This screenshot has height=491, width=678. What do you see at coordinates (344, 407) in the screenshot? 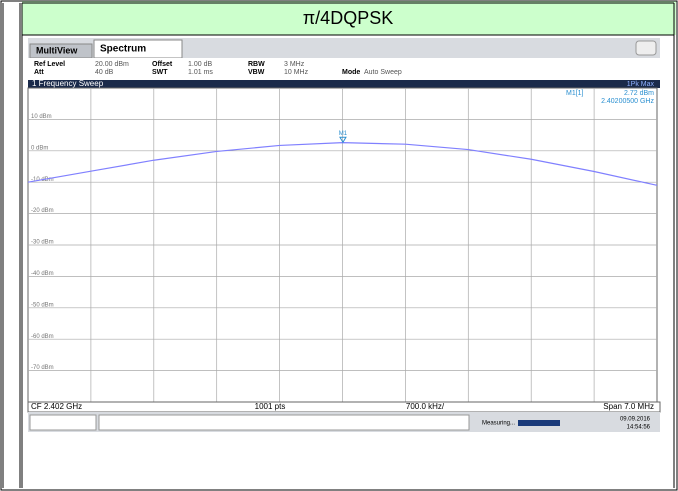
I see `footer-bar` at bounding box center [344, 407].